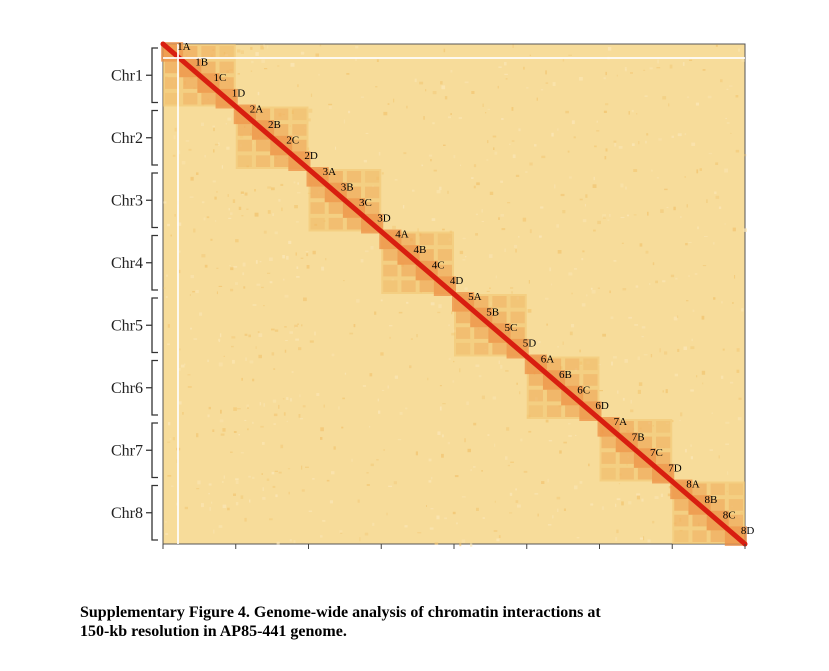  I want to click on chromosome-bracket, so click(152, 137).